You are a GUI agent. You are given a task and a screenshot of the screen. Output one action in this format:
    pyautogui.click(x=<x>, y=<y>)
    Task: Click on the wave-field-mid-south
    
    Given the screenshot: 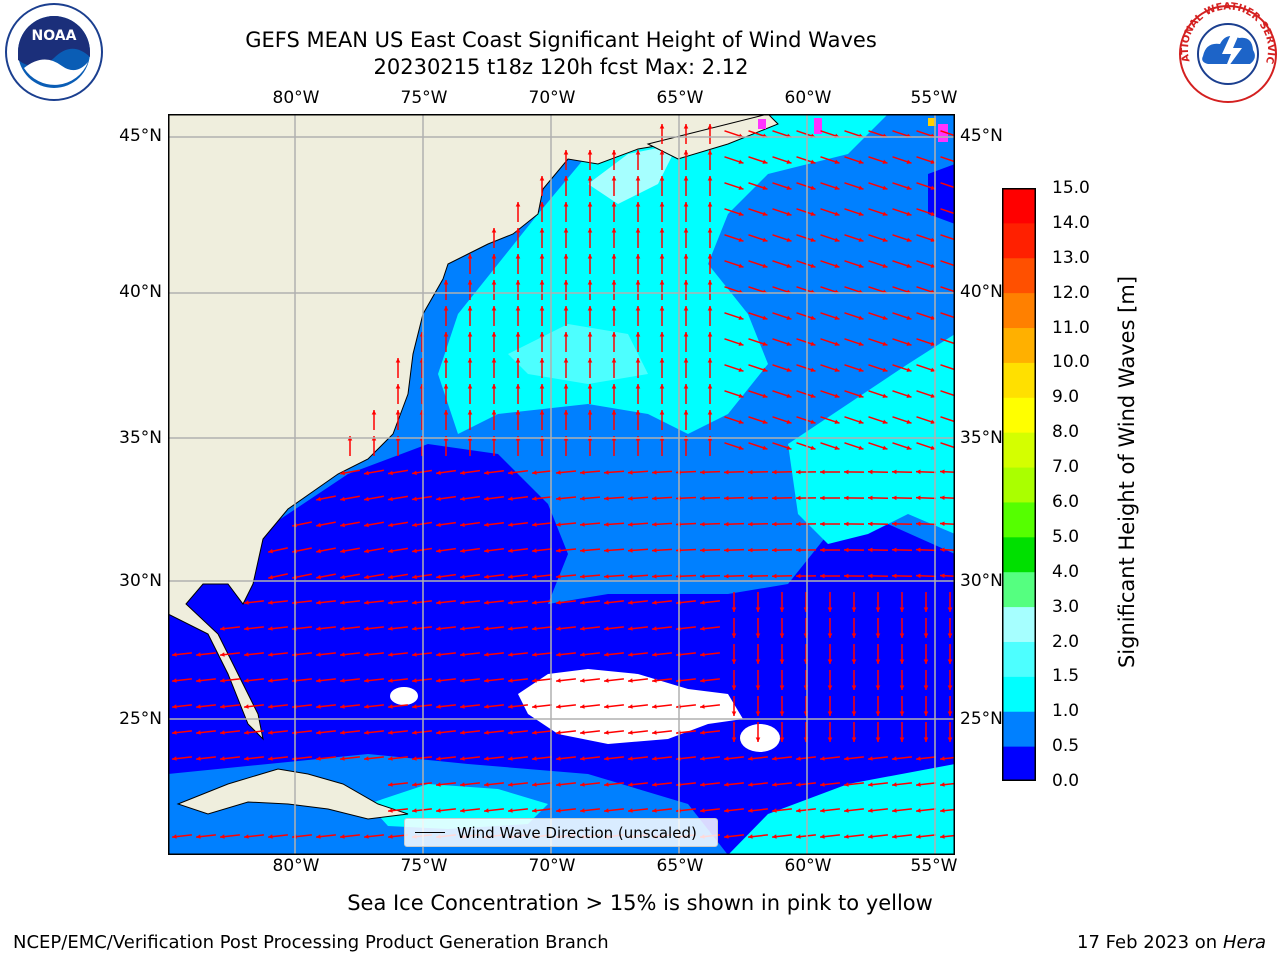 What is the action you would take?
    pyautogui.click(x=841, y=809)
    